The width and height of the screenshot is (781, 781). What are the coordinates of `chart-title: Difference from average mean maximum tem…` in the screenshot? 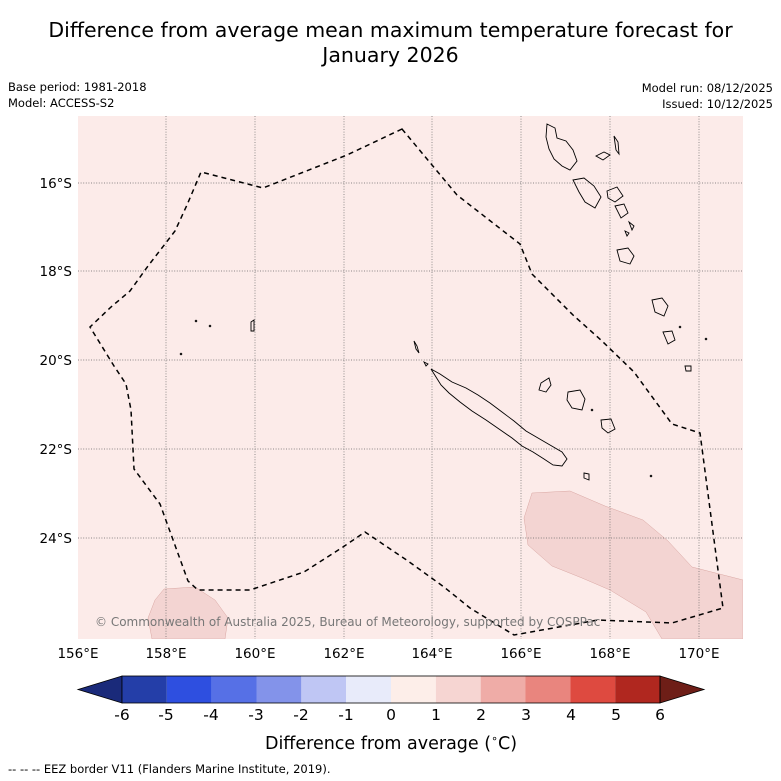 It's located at (390, 43).